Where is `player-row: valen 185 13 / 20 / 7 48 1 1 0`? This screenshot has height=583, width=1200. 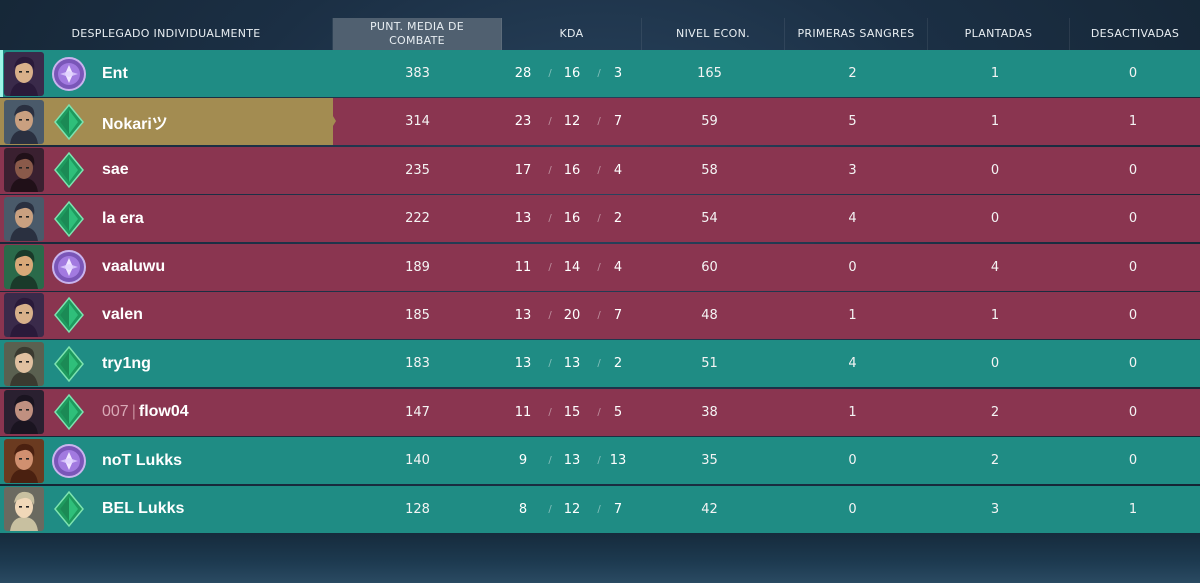
player-row: valen 185 13 / 20 / 7 48 1 1 0 is located at coordinates (600, 315).